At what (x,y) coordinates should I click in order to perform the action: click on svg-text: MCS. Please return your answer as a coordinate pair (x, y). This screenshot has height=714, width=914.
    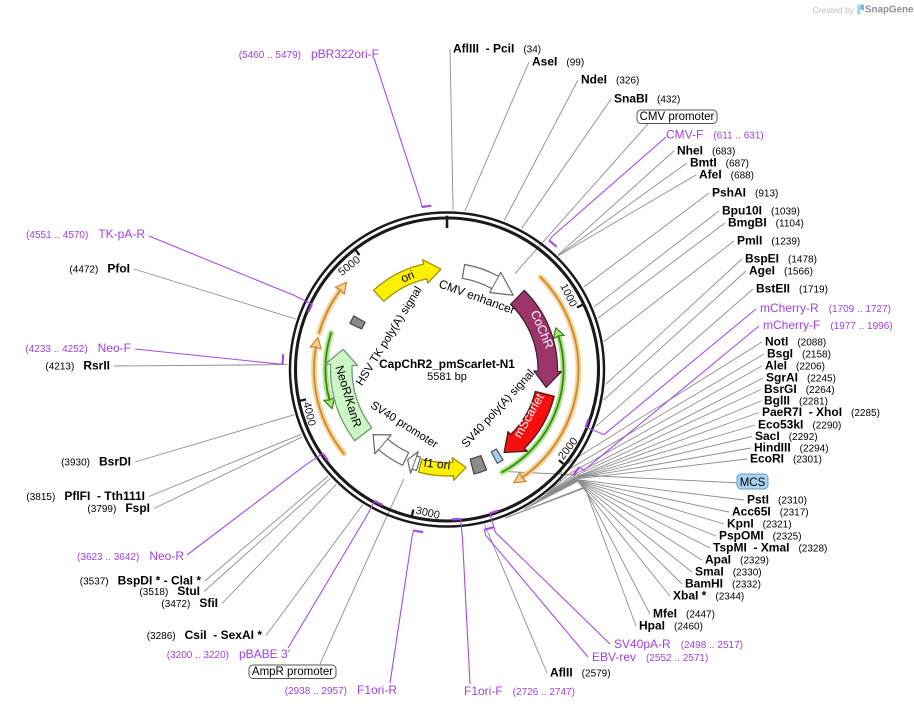
    Looking at the image, I should click on (753, 483).